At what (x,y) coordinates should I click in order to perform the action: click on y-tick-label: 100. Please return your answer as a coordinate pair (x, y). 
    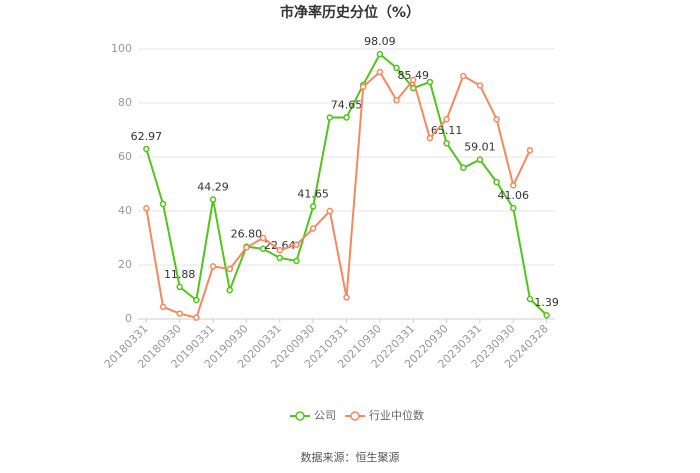
    Looking at the image, I should click on (121, 48).